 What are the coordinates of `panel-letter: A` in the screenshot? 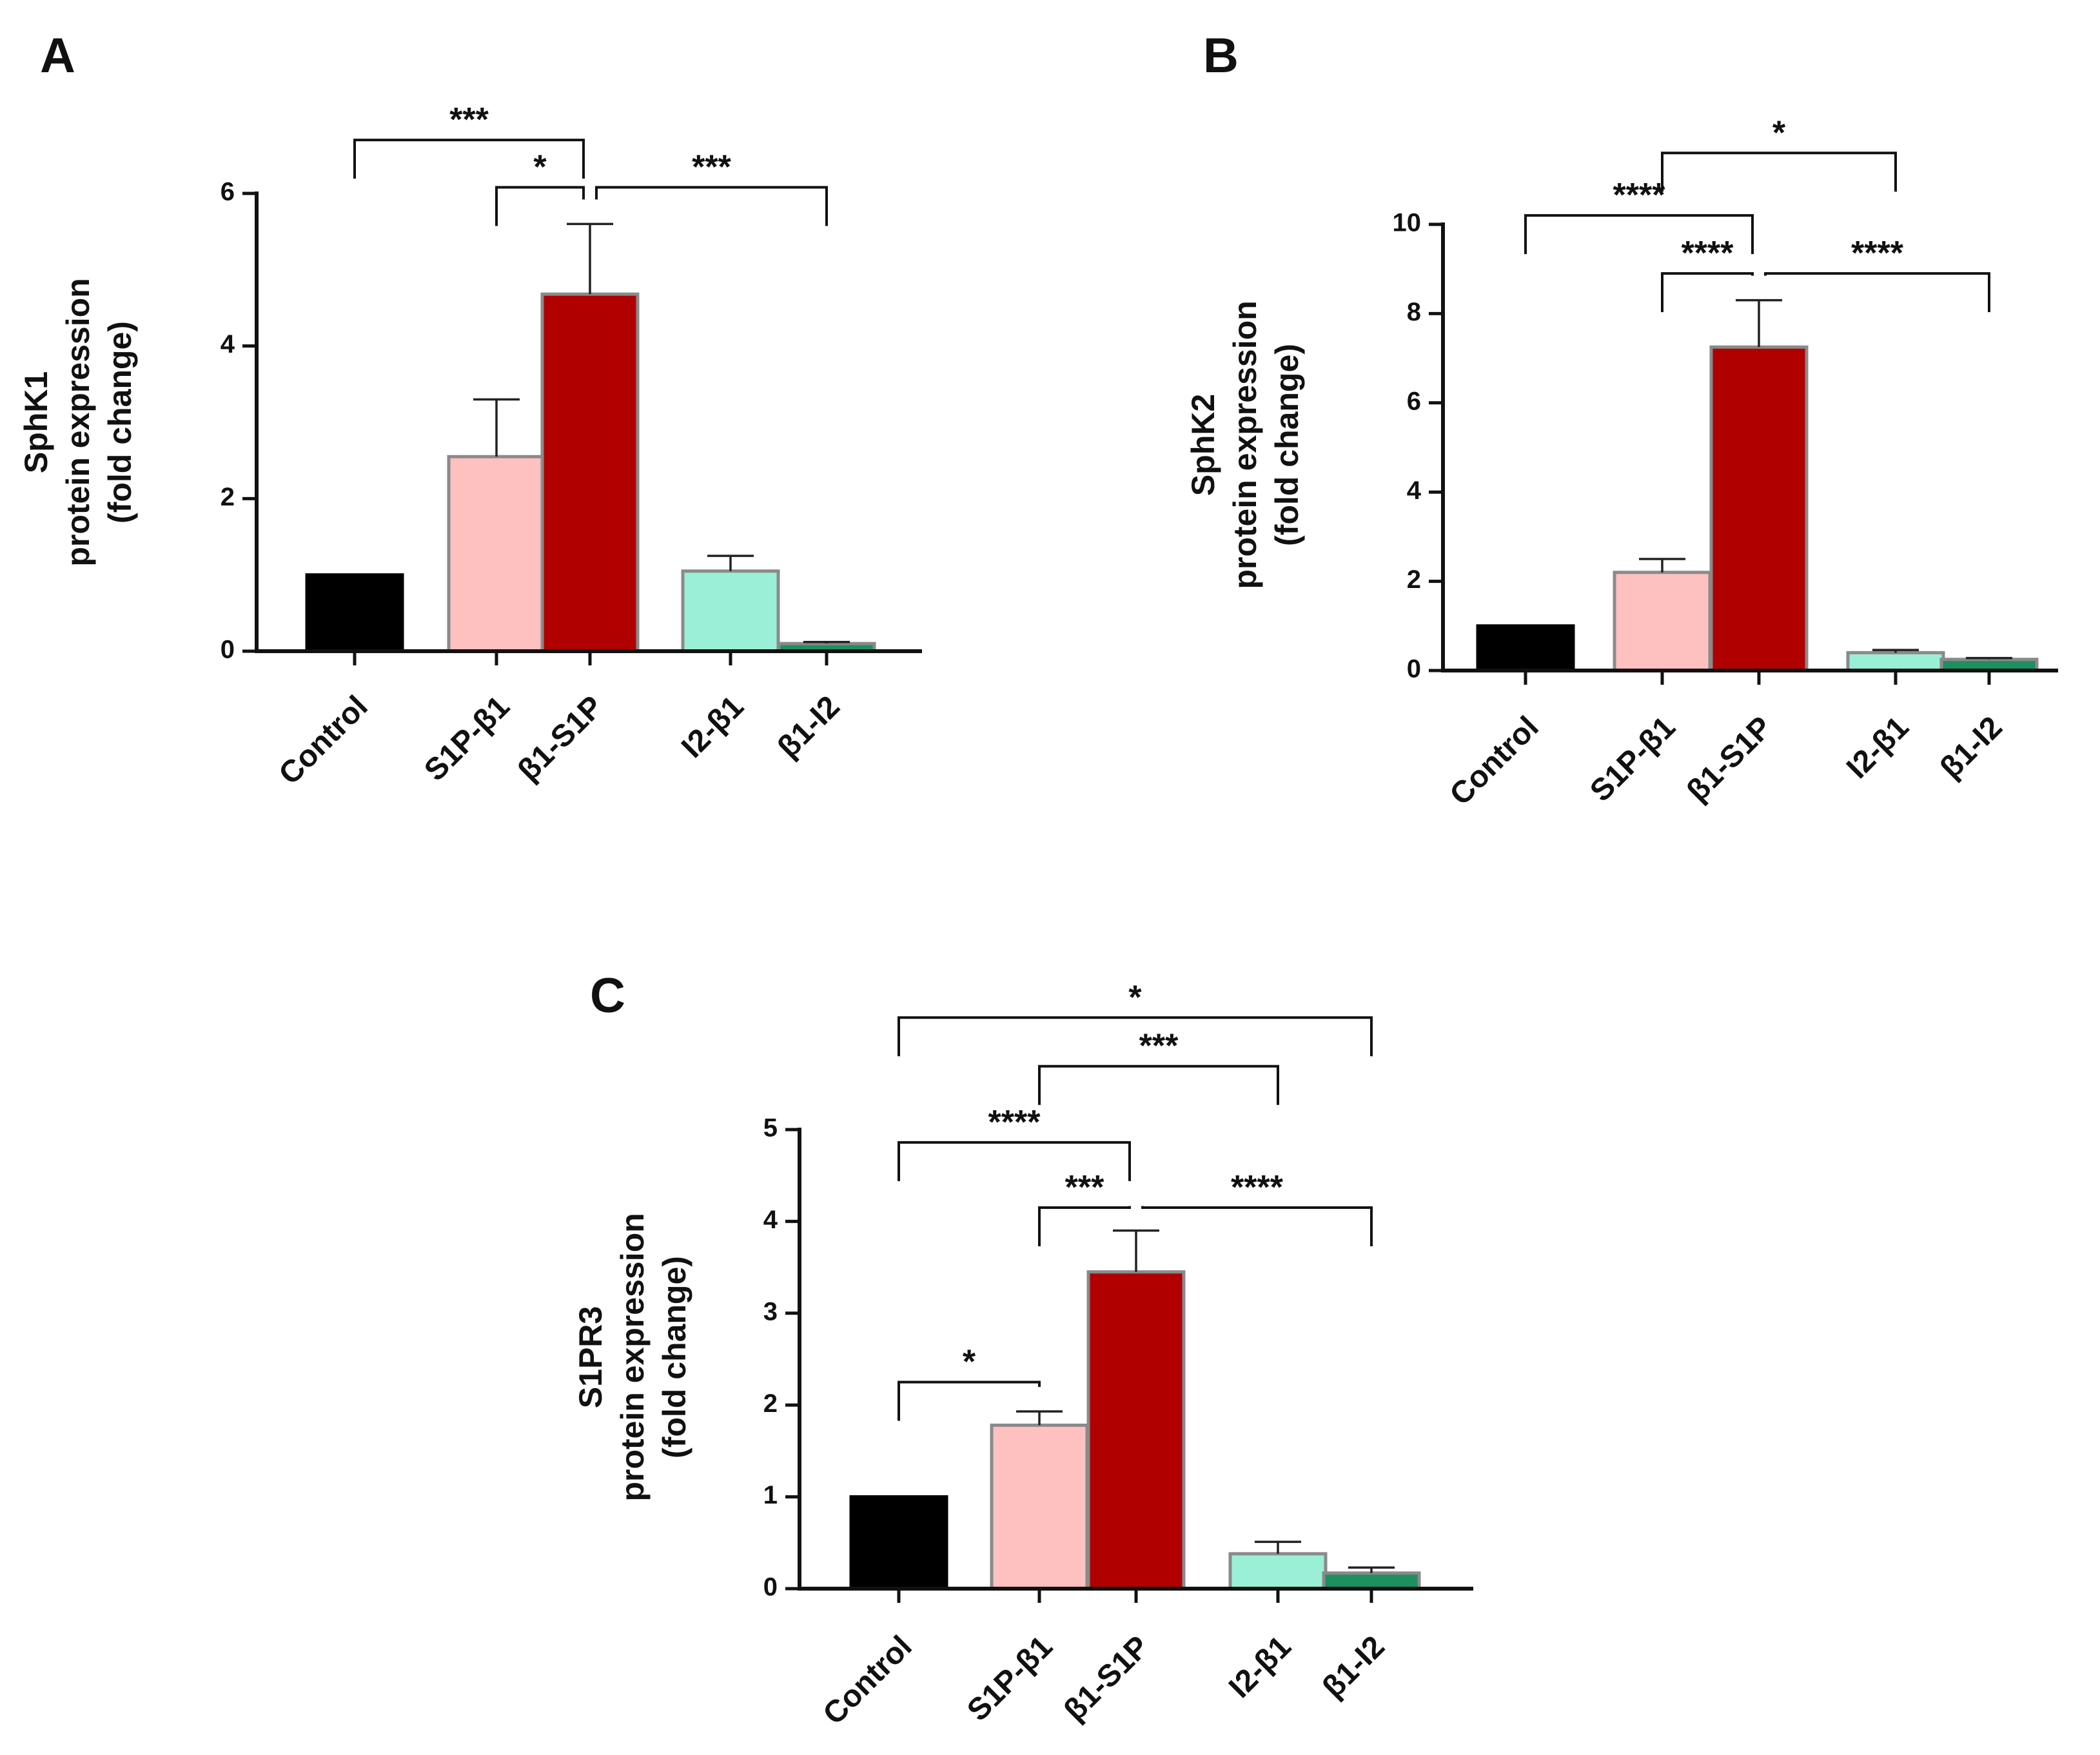 It's located at (58, 55).